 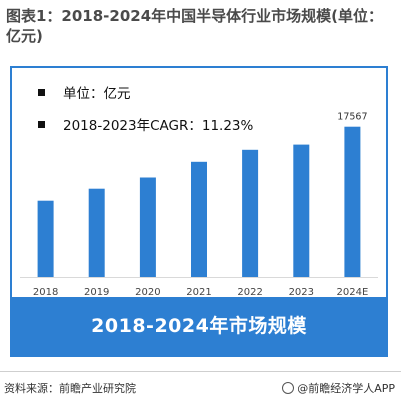 I want to click on legend-cagr: 2018-2023年CAGR：11.23%, so click(x=158, y=126).